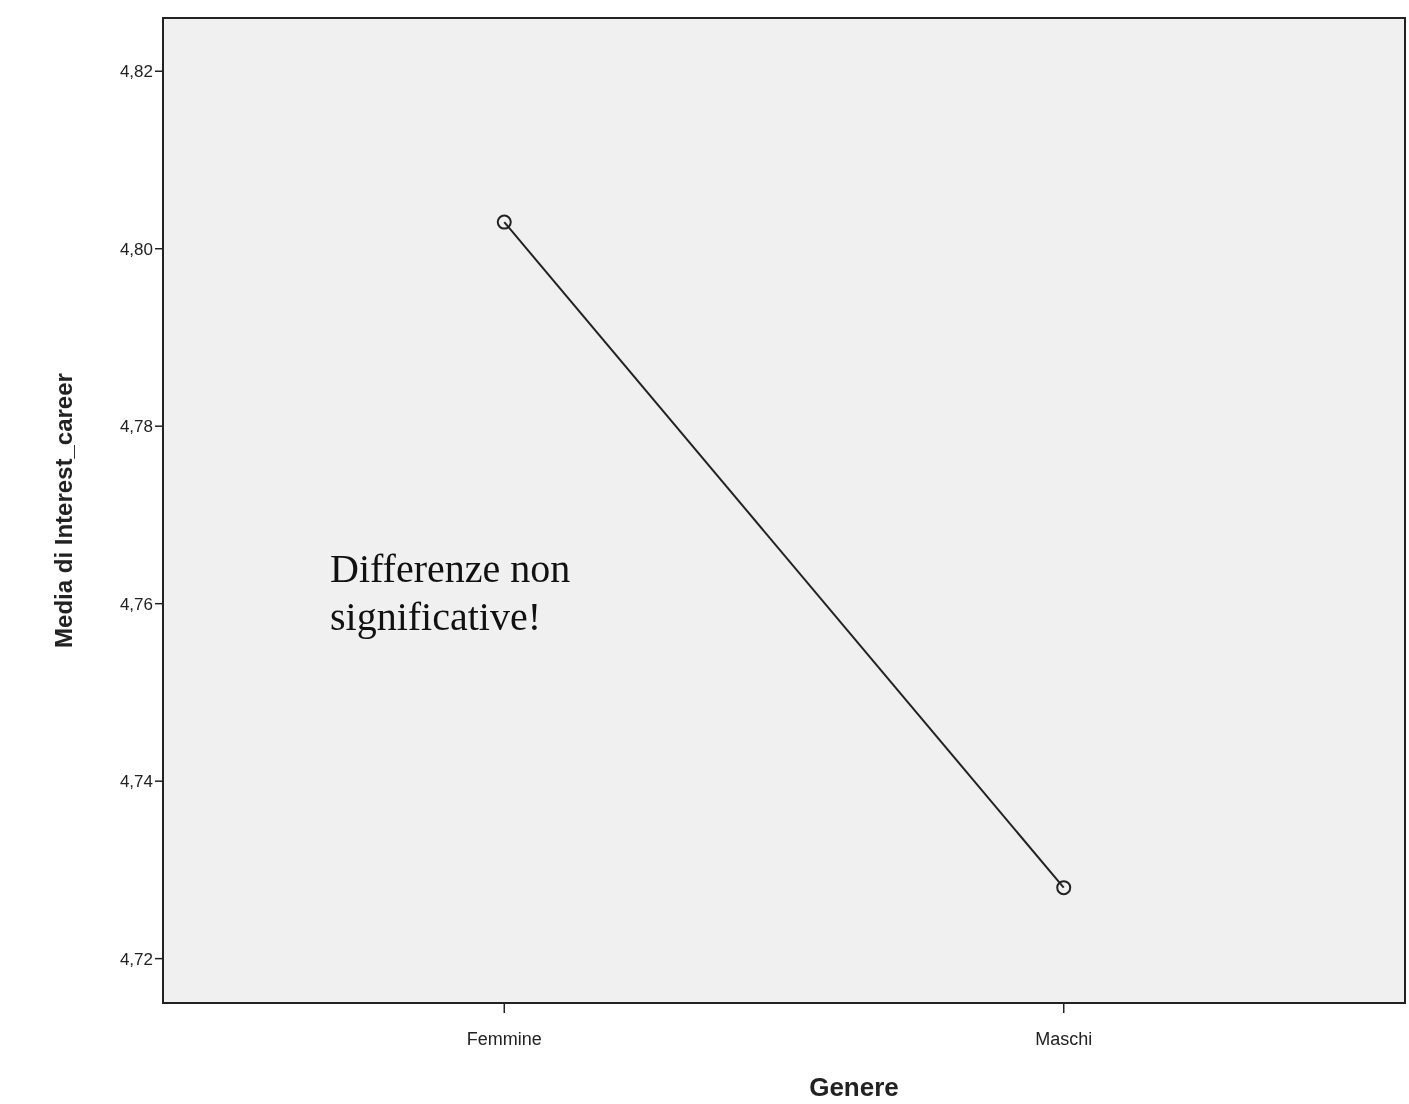  Describe the element at coordinates (136, 959) in the screenshot. I see `y-tick-label: 4,72` at that location.